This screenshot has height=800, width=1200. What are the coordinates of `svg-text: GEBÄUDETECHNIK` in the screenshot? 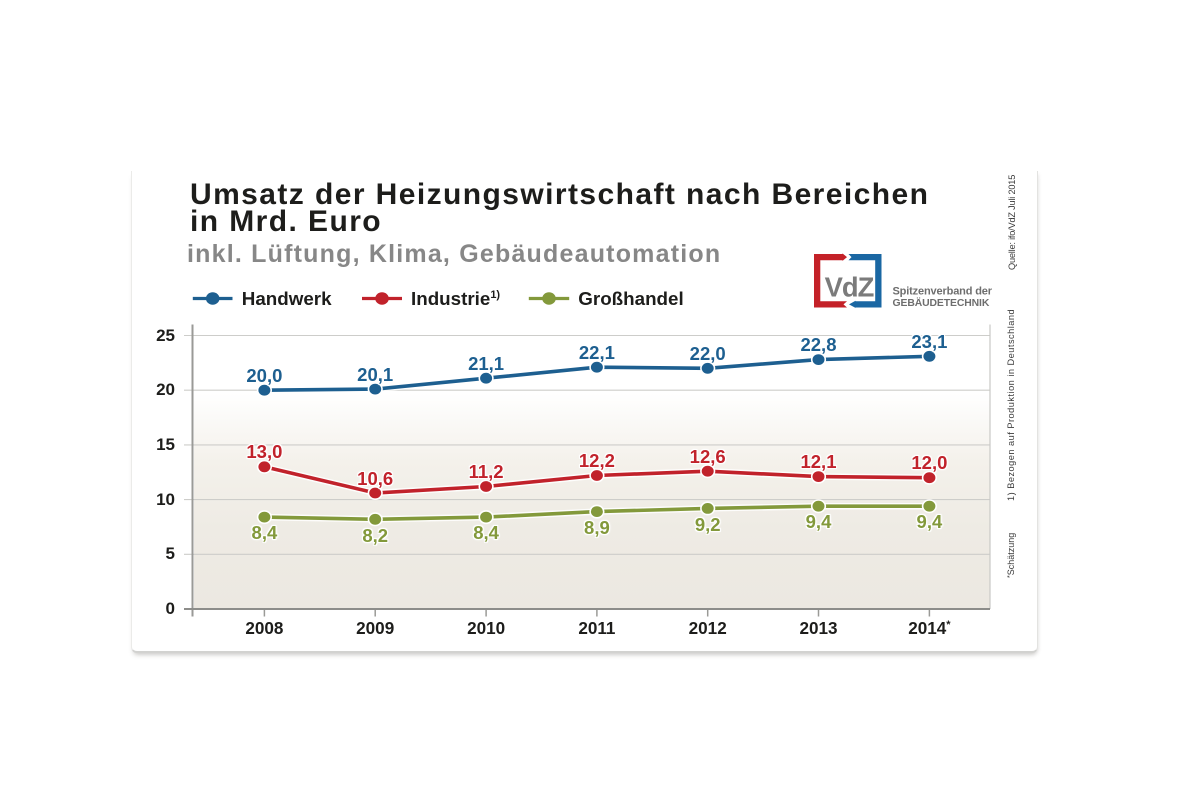 It's located at (941, 302).